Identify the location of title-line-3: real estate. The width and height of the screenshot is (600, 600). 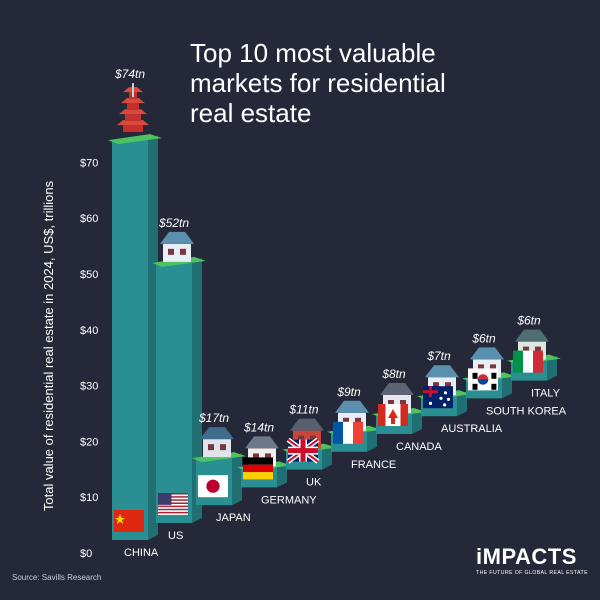
(251, 113).